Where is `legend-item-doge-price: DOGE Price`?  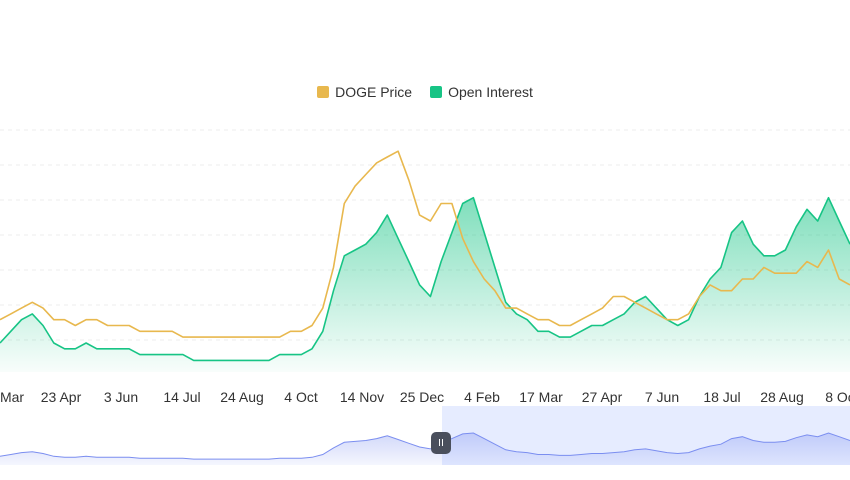 legend-item-doge-price: DOGE Price is located at coordinates (364, 92).